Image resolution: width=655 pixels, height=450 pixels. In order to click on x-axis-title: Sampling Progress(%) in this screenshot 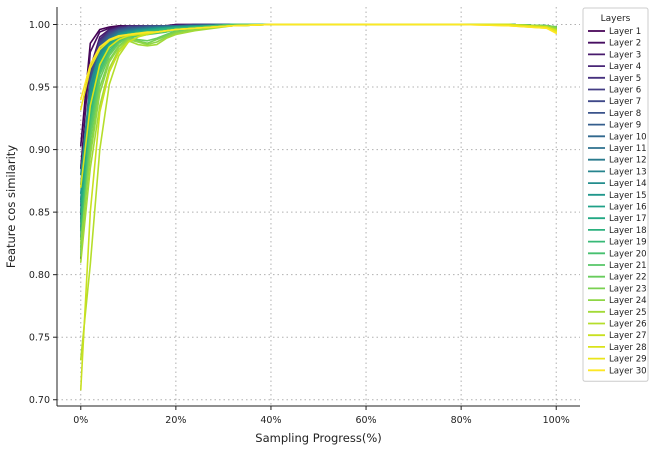, I will do `click(318, 438)`.